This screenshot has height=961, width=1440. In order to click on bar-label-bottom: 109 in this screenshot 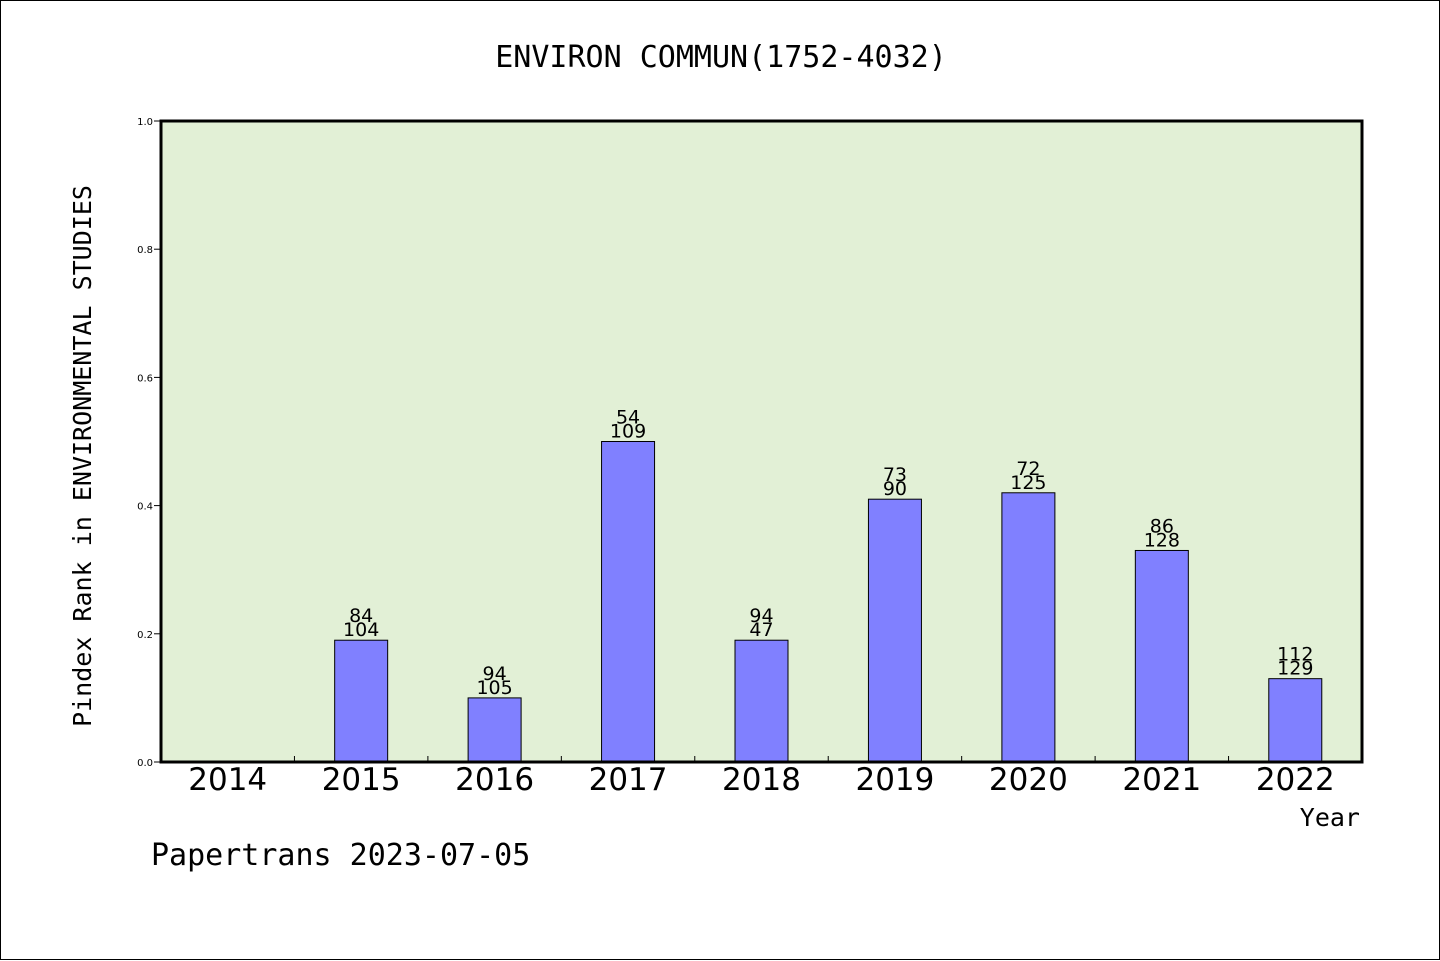, I will do `click(628, 432)`.